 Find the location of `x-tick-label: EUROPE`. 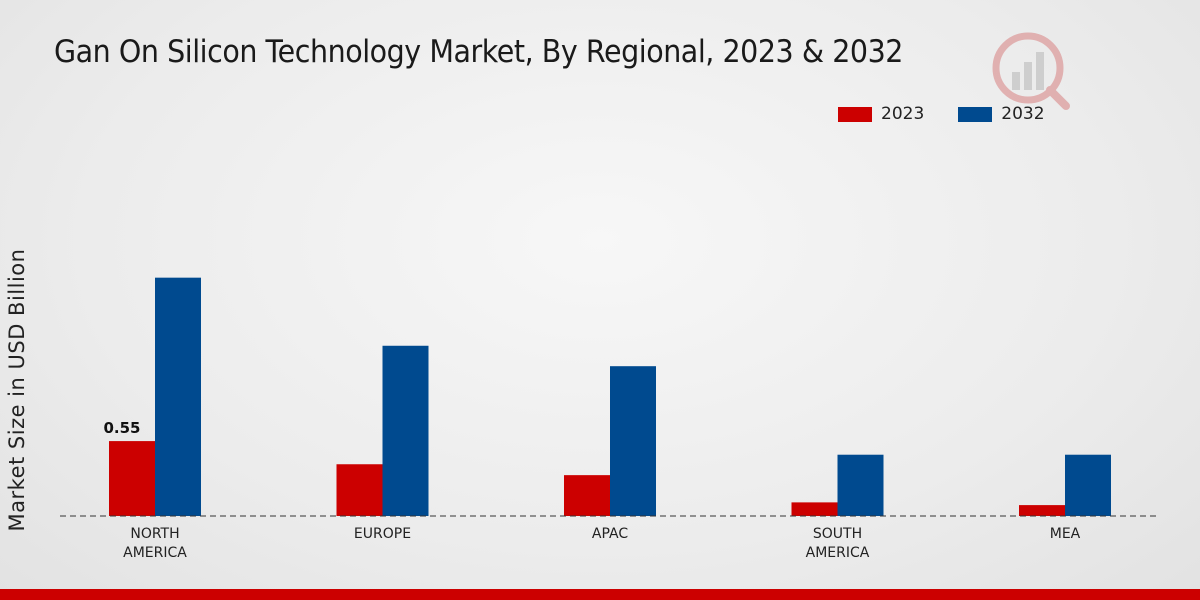

x-tick-label: EUROPE is located at coordinates (382, 534).